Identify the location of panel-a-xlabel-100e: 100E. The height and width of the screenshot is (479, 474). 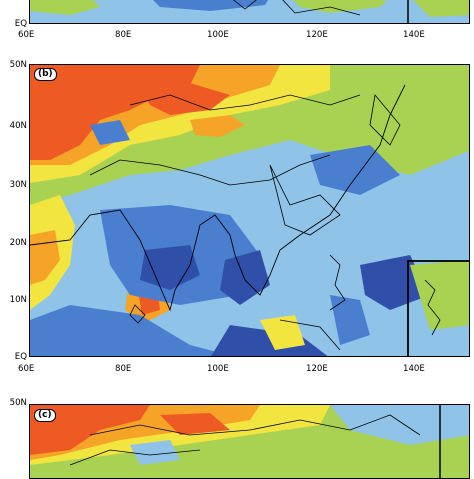
(218, 35).